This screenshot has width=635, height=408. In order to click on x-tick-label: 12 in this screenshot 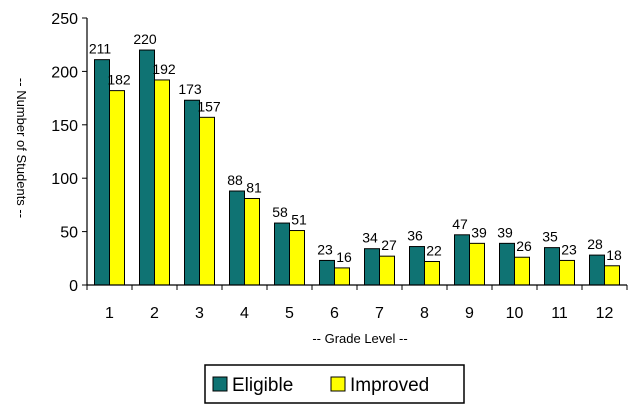, I will do `click(605, 313)`.